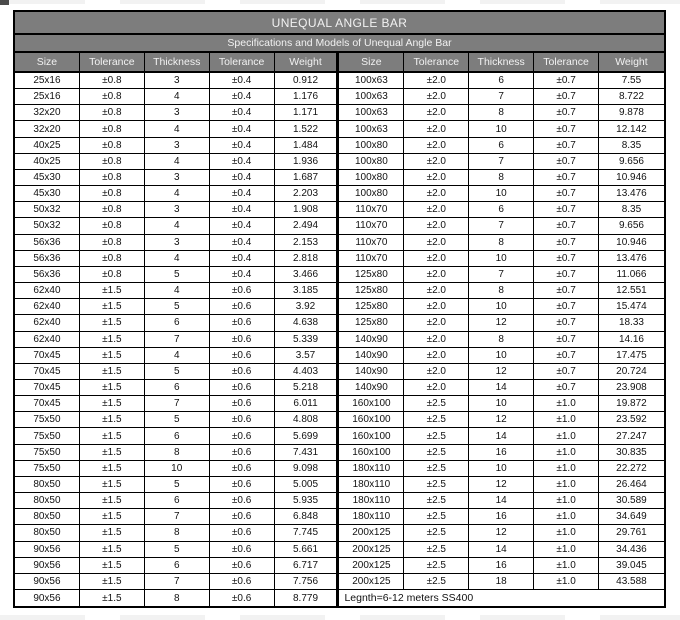 This screenshot has height=620, width=680. I want to click on cell-weight: 14.16, so click(631, 339).